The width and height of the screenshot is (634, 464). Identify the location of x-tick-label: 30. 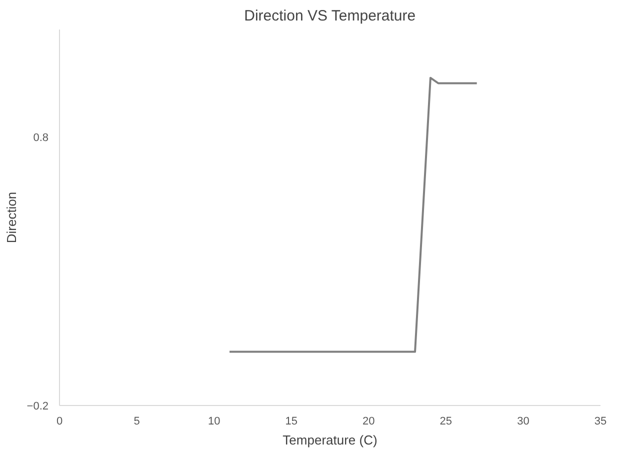
(523, 422).